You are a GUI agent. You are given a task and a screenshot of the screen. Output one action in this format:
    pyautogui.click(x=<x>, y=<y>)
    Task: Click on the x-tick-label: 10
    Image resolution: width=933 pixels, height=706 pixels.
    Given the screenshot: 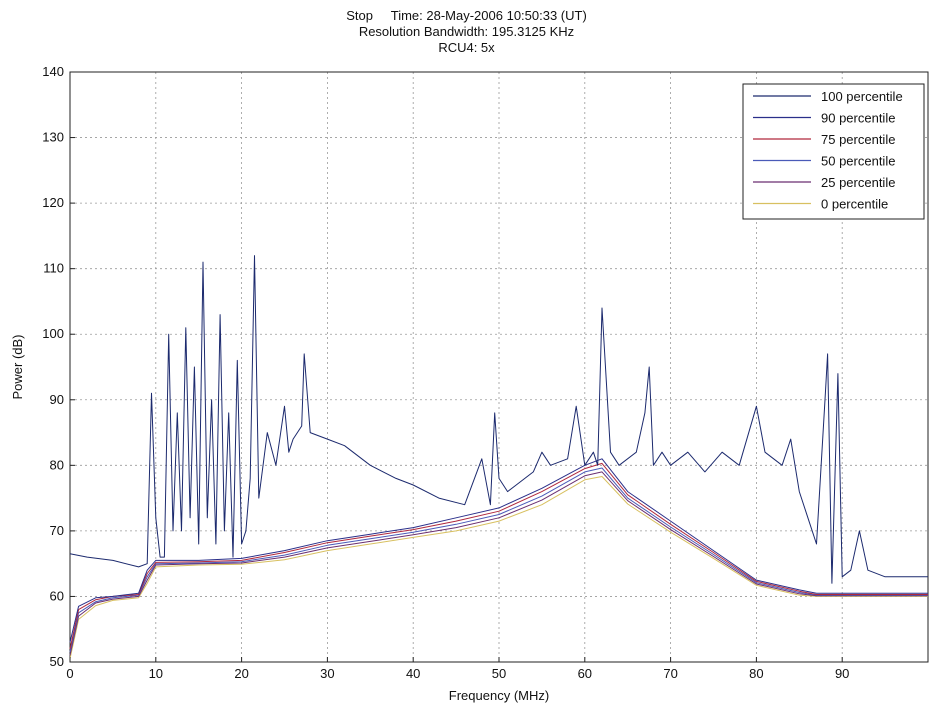 What is the action you would take?
    pyautogui.click(x=156, y=673)
    